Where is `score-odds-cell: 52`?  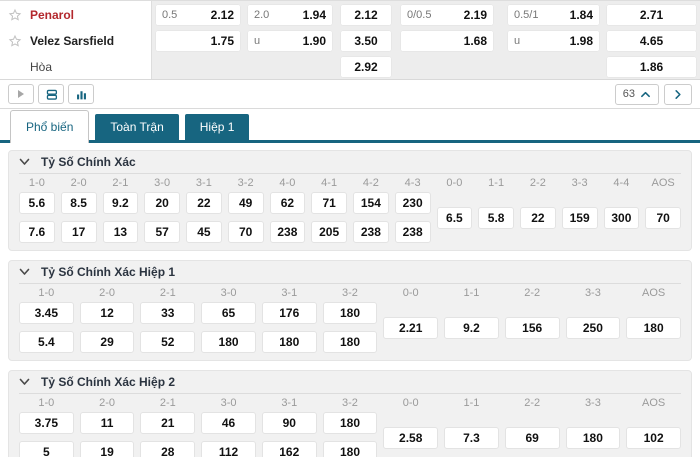
score-odds-cell: 52 is located at coordinates (168, 342).